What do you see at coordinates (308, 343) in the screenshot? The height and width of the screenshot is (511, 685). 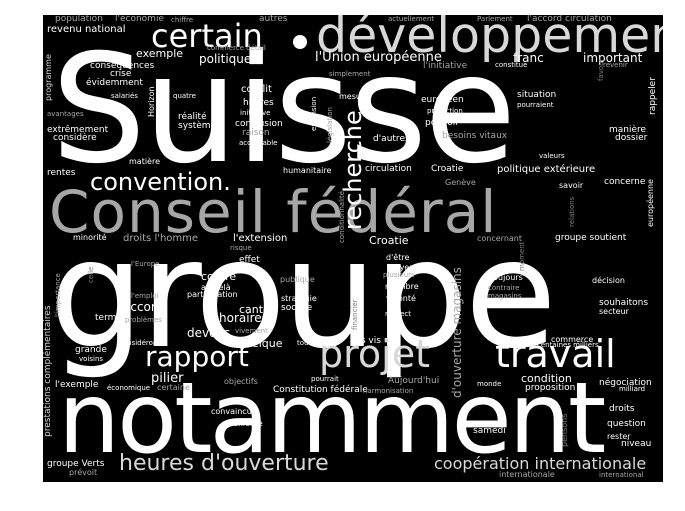 I see `word-toutes: toutes` at bounding box center [308, 343].